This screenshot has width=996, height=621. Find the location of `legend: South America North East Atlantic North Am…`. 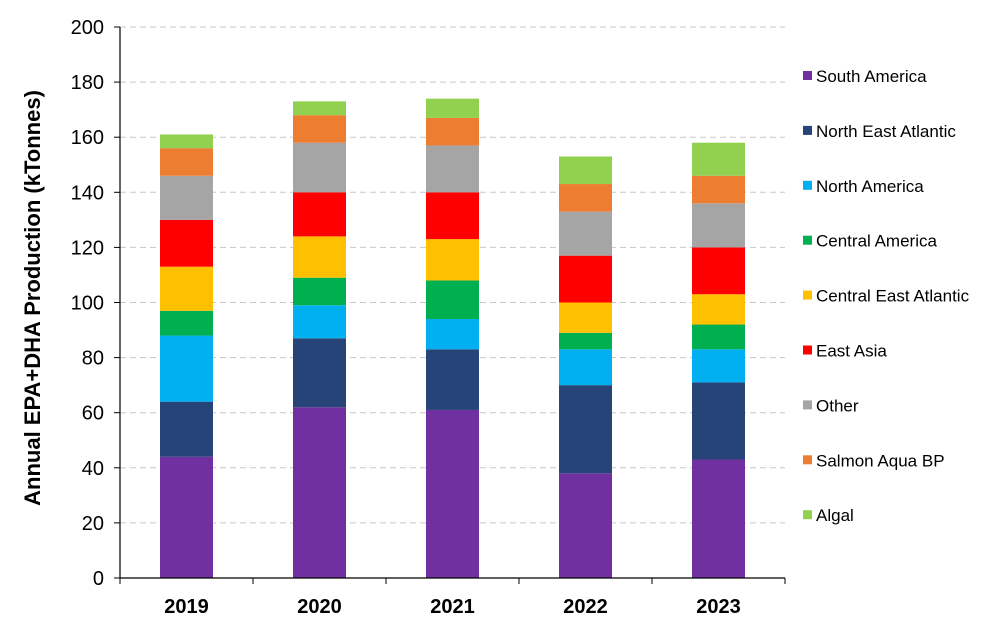

legend: South America North East Atlantic North Am… is located at coordinates (886, 296).